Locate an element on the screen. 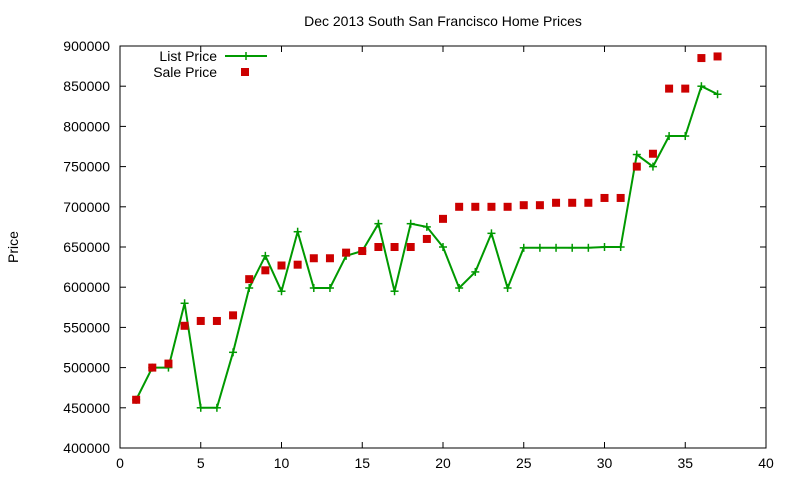  y-tick-label: 400000 is located at coordinates (86, 448).